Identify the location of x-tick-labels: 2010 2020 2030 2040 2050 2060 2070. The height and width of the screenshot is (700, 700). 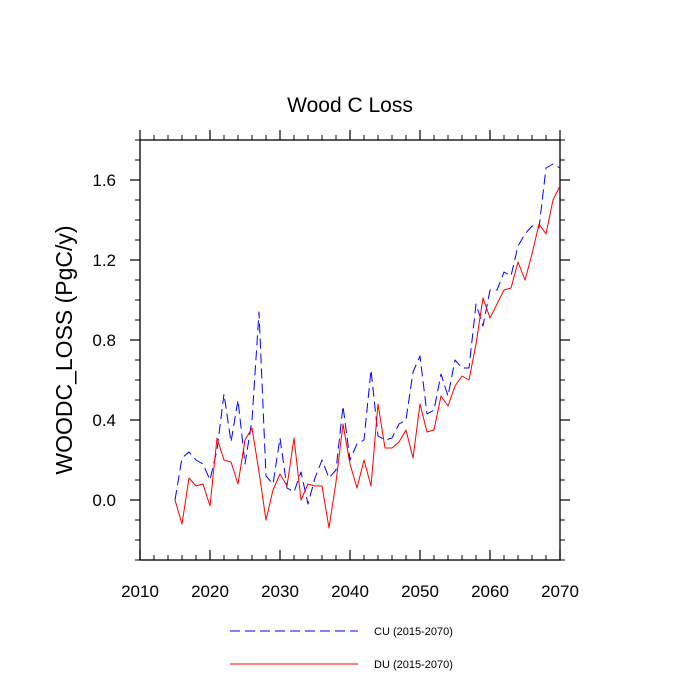
(350, 591).